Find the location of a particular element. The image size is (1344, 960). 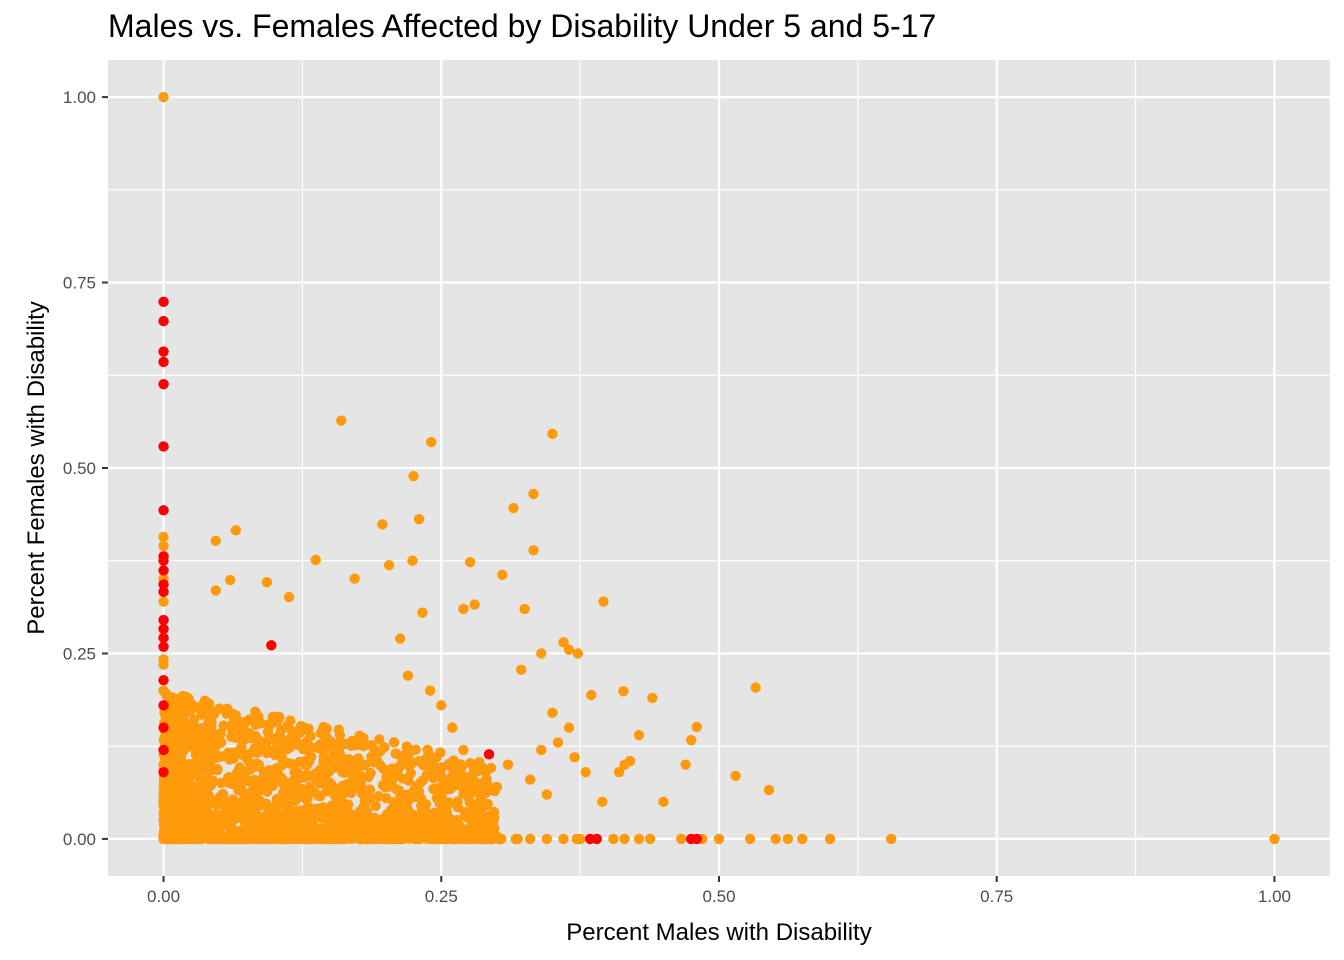

x-tick-label: 0.75 is located at coordinates (996, 896).